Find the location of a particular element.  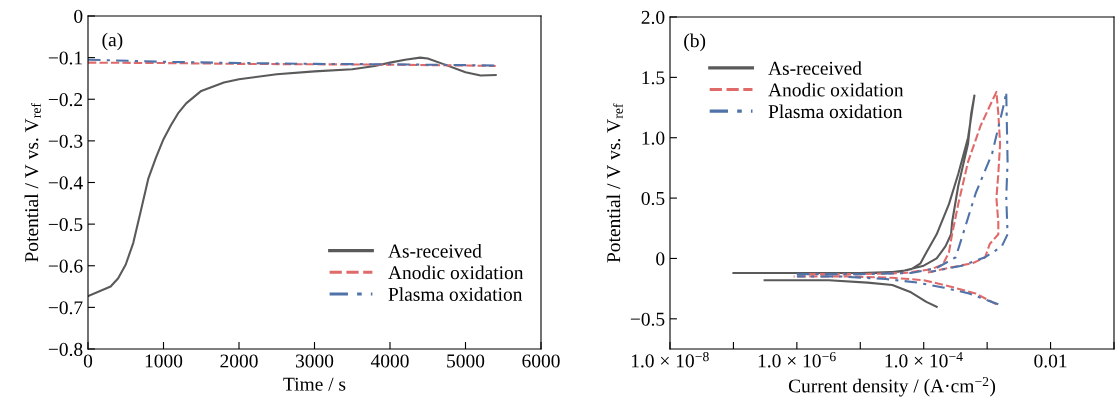

x-axis-title: Current density / (A·cm$^{−2}$) is located at coordinates (892, 387).